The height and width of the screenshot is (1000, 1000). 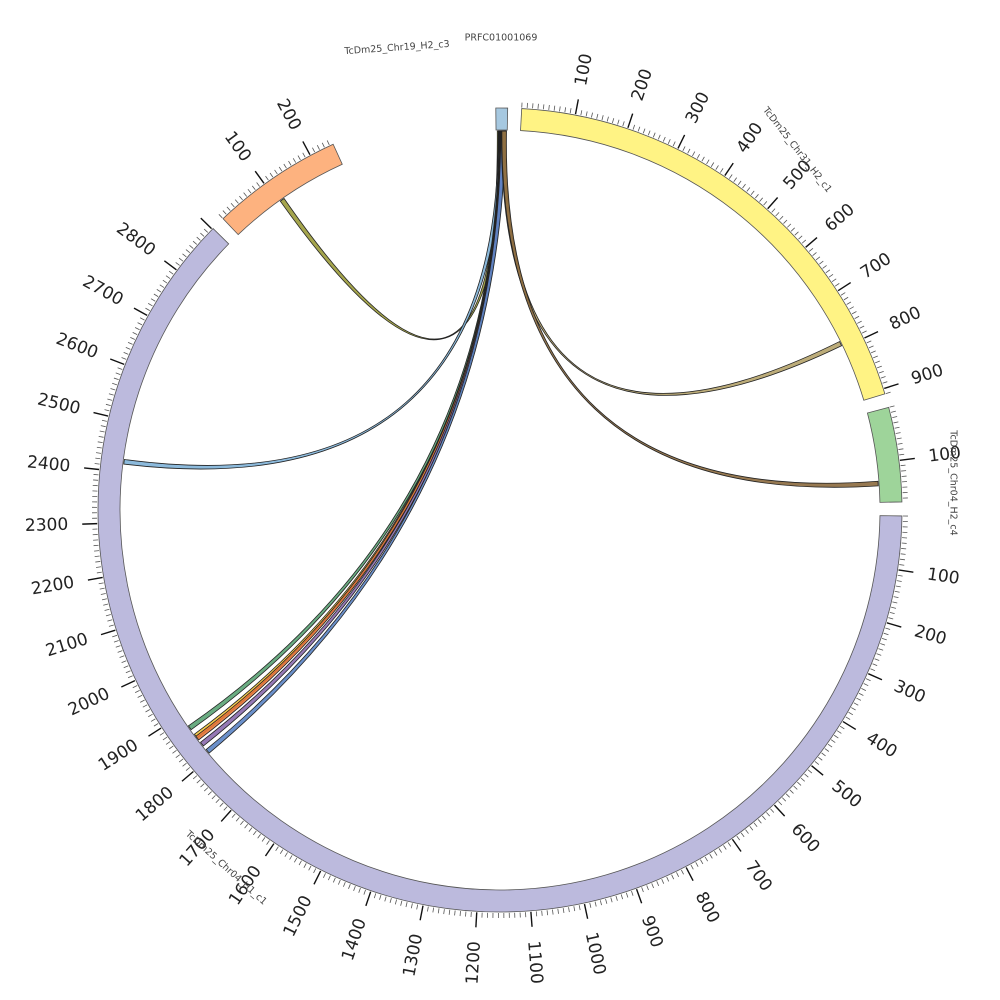 I want to click on tick-label: 1400, so click(x=354, y=939).